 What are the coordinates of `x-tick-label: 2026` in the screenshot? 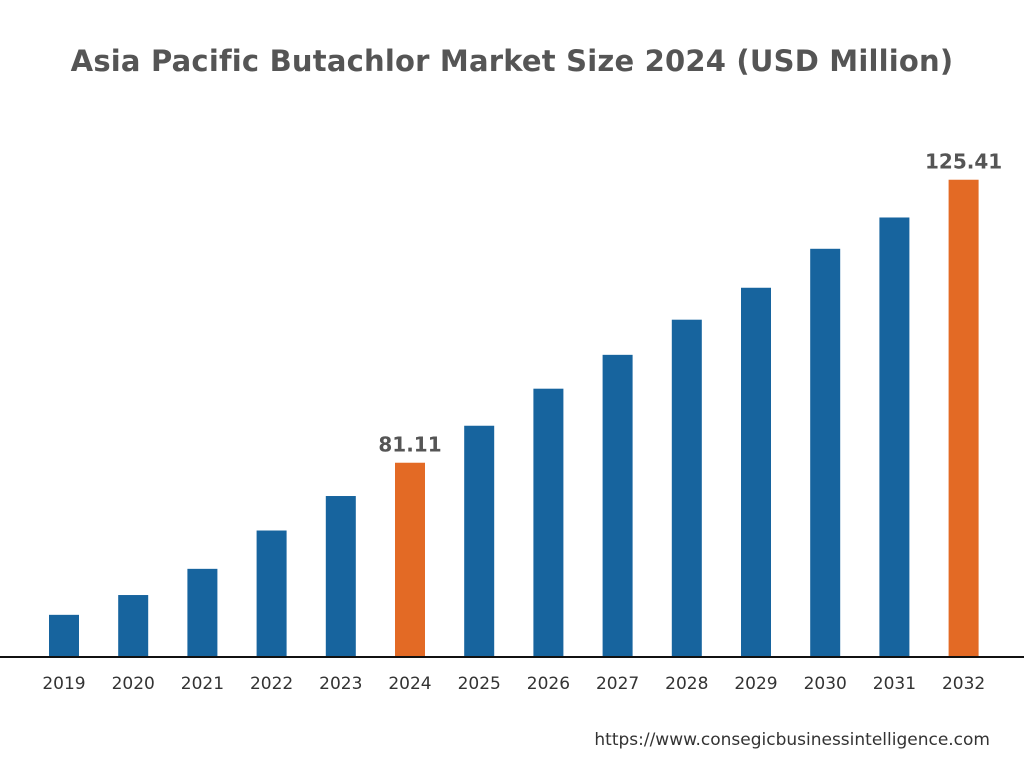 It's located at (548, 684).